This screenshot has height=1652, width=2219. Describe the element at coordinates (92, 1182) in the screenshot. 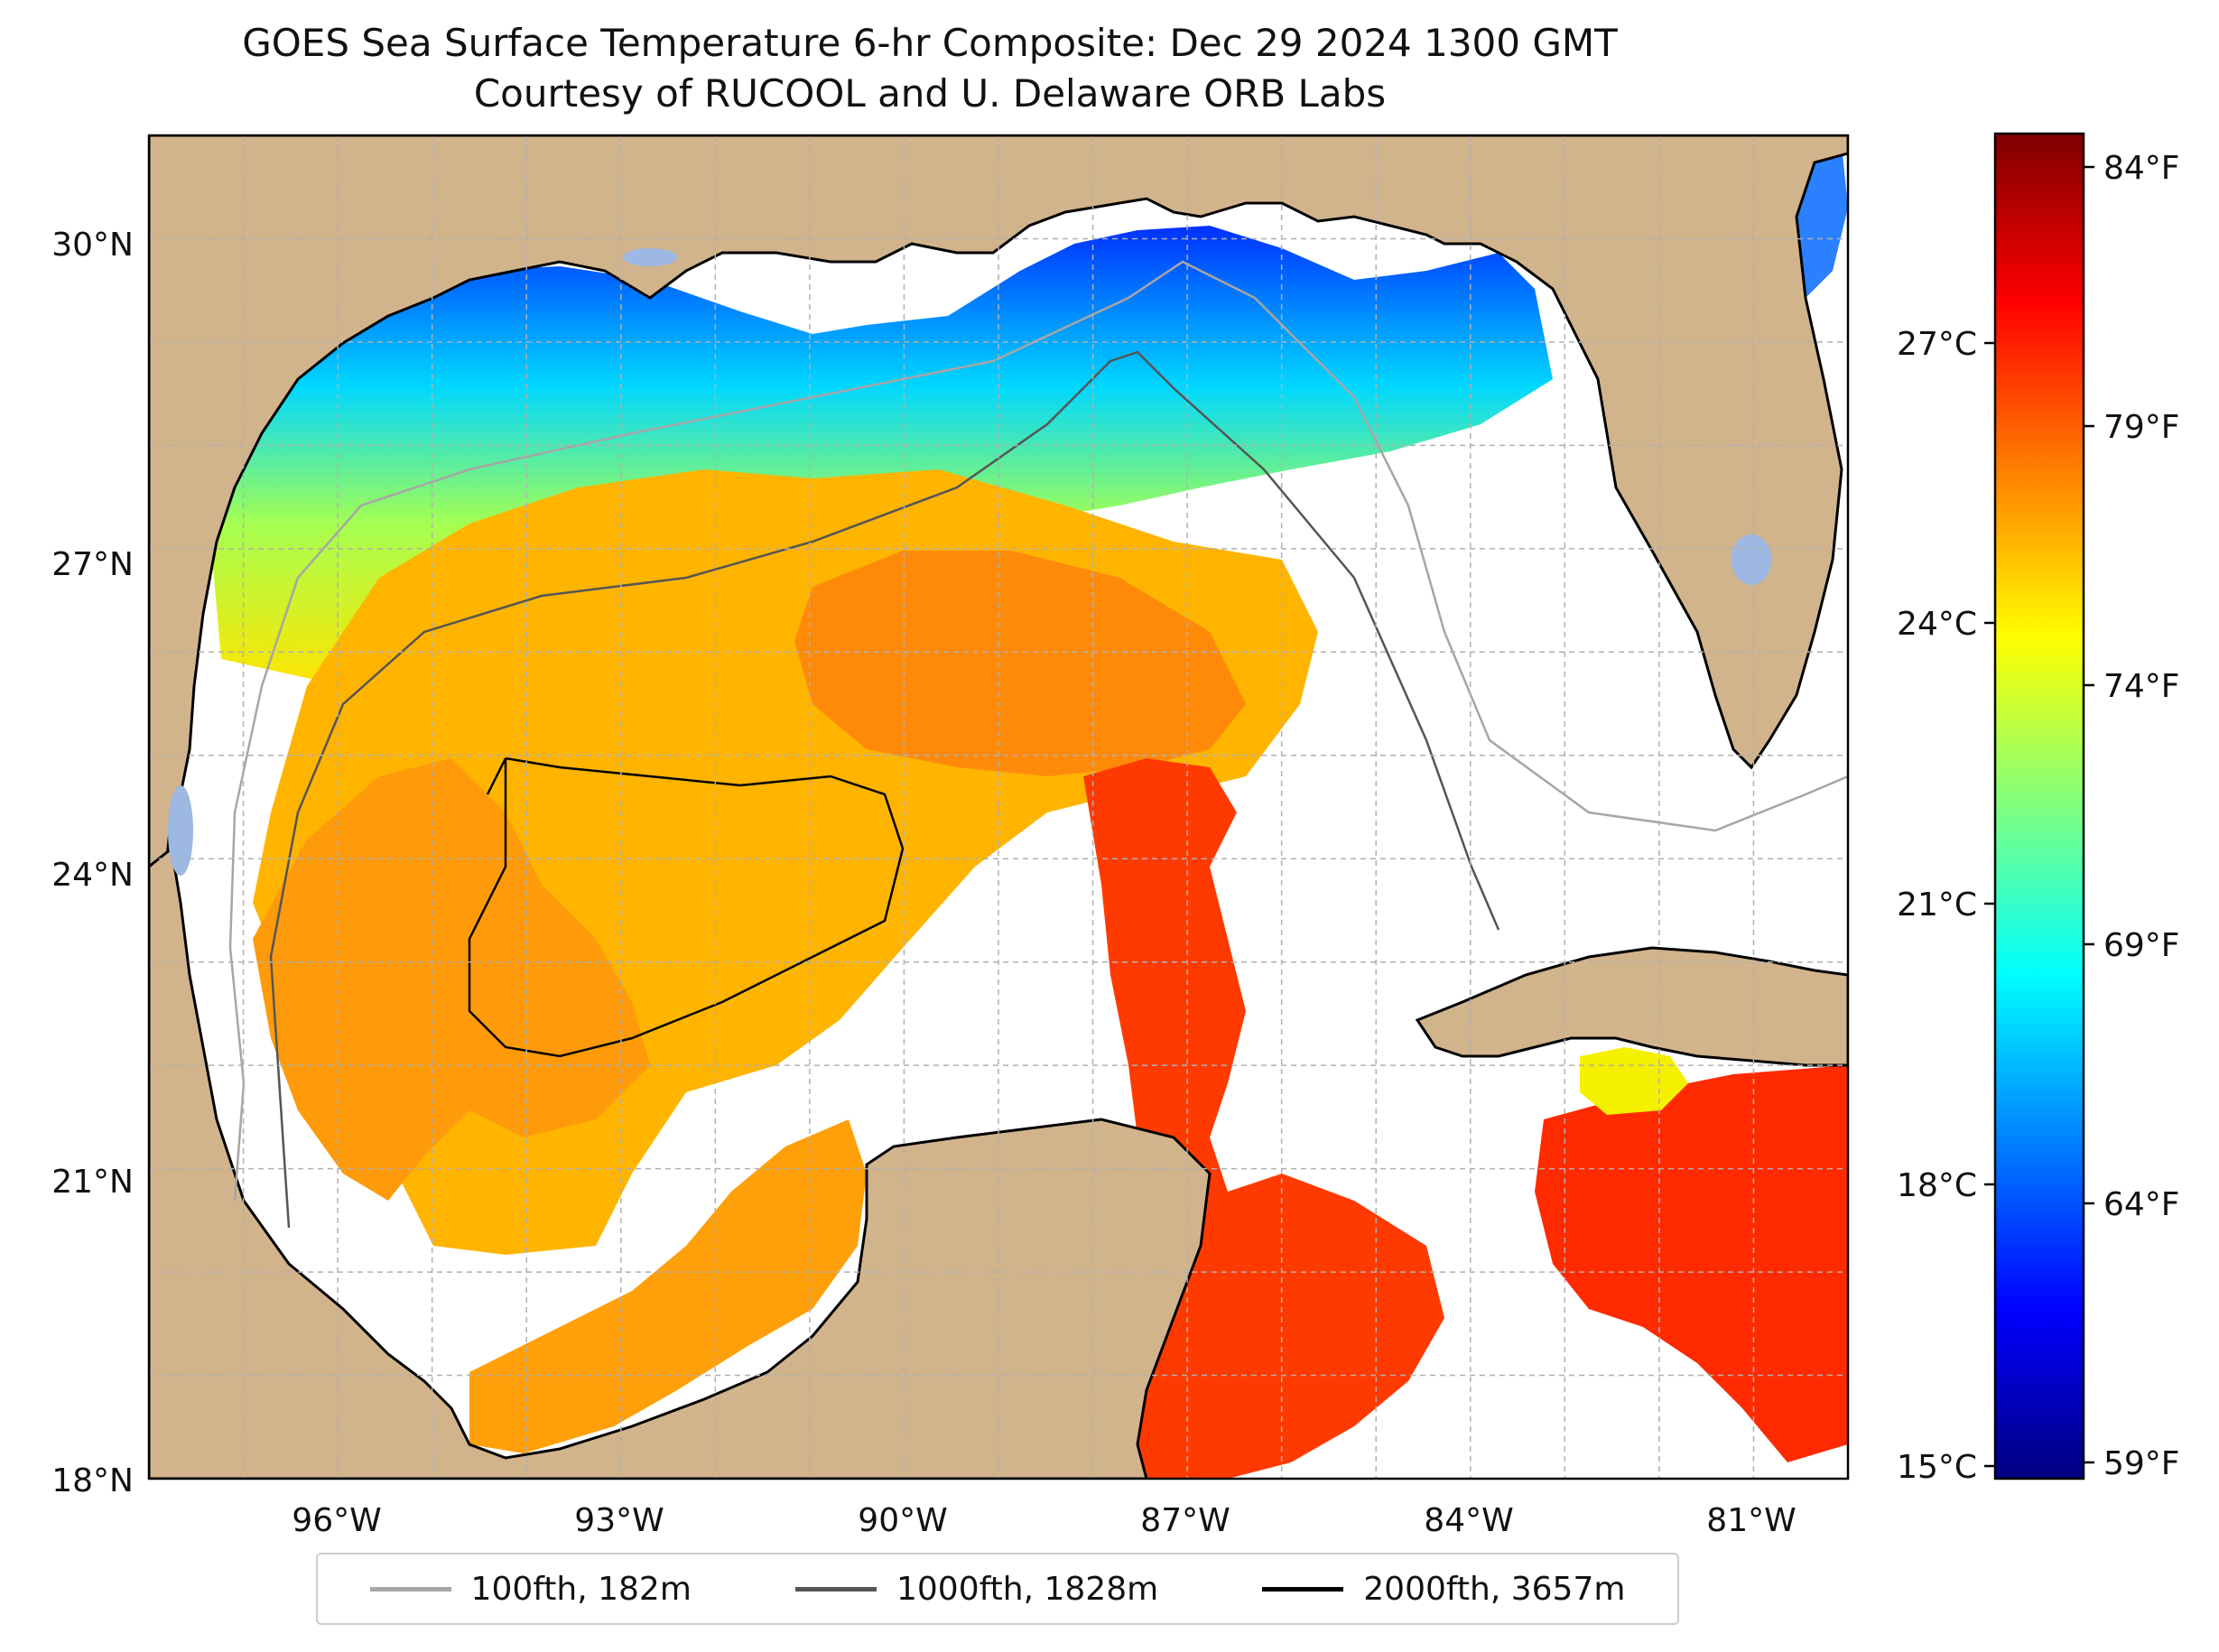

I see `lat-label-21: 21°N` at that location.